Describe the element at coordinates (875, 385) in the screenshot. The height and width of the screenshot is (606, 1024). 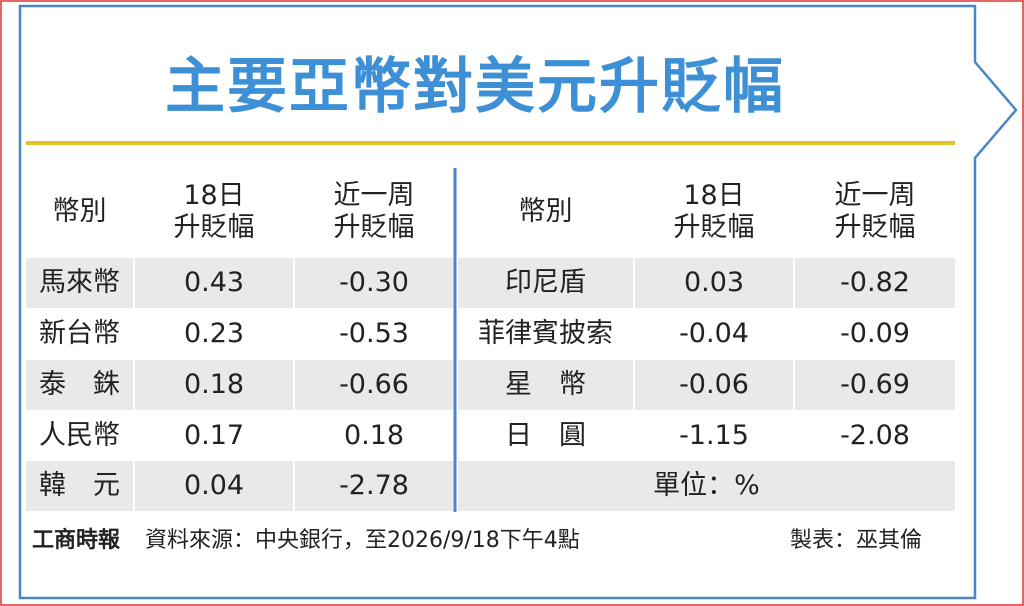
I see `value-cell: -0.69` at that location.